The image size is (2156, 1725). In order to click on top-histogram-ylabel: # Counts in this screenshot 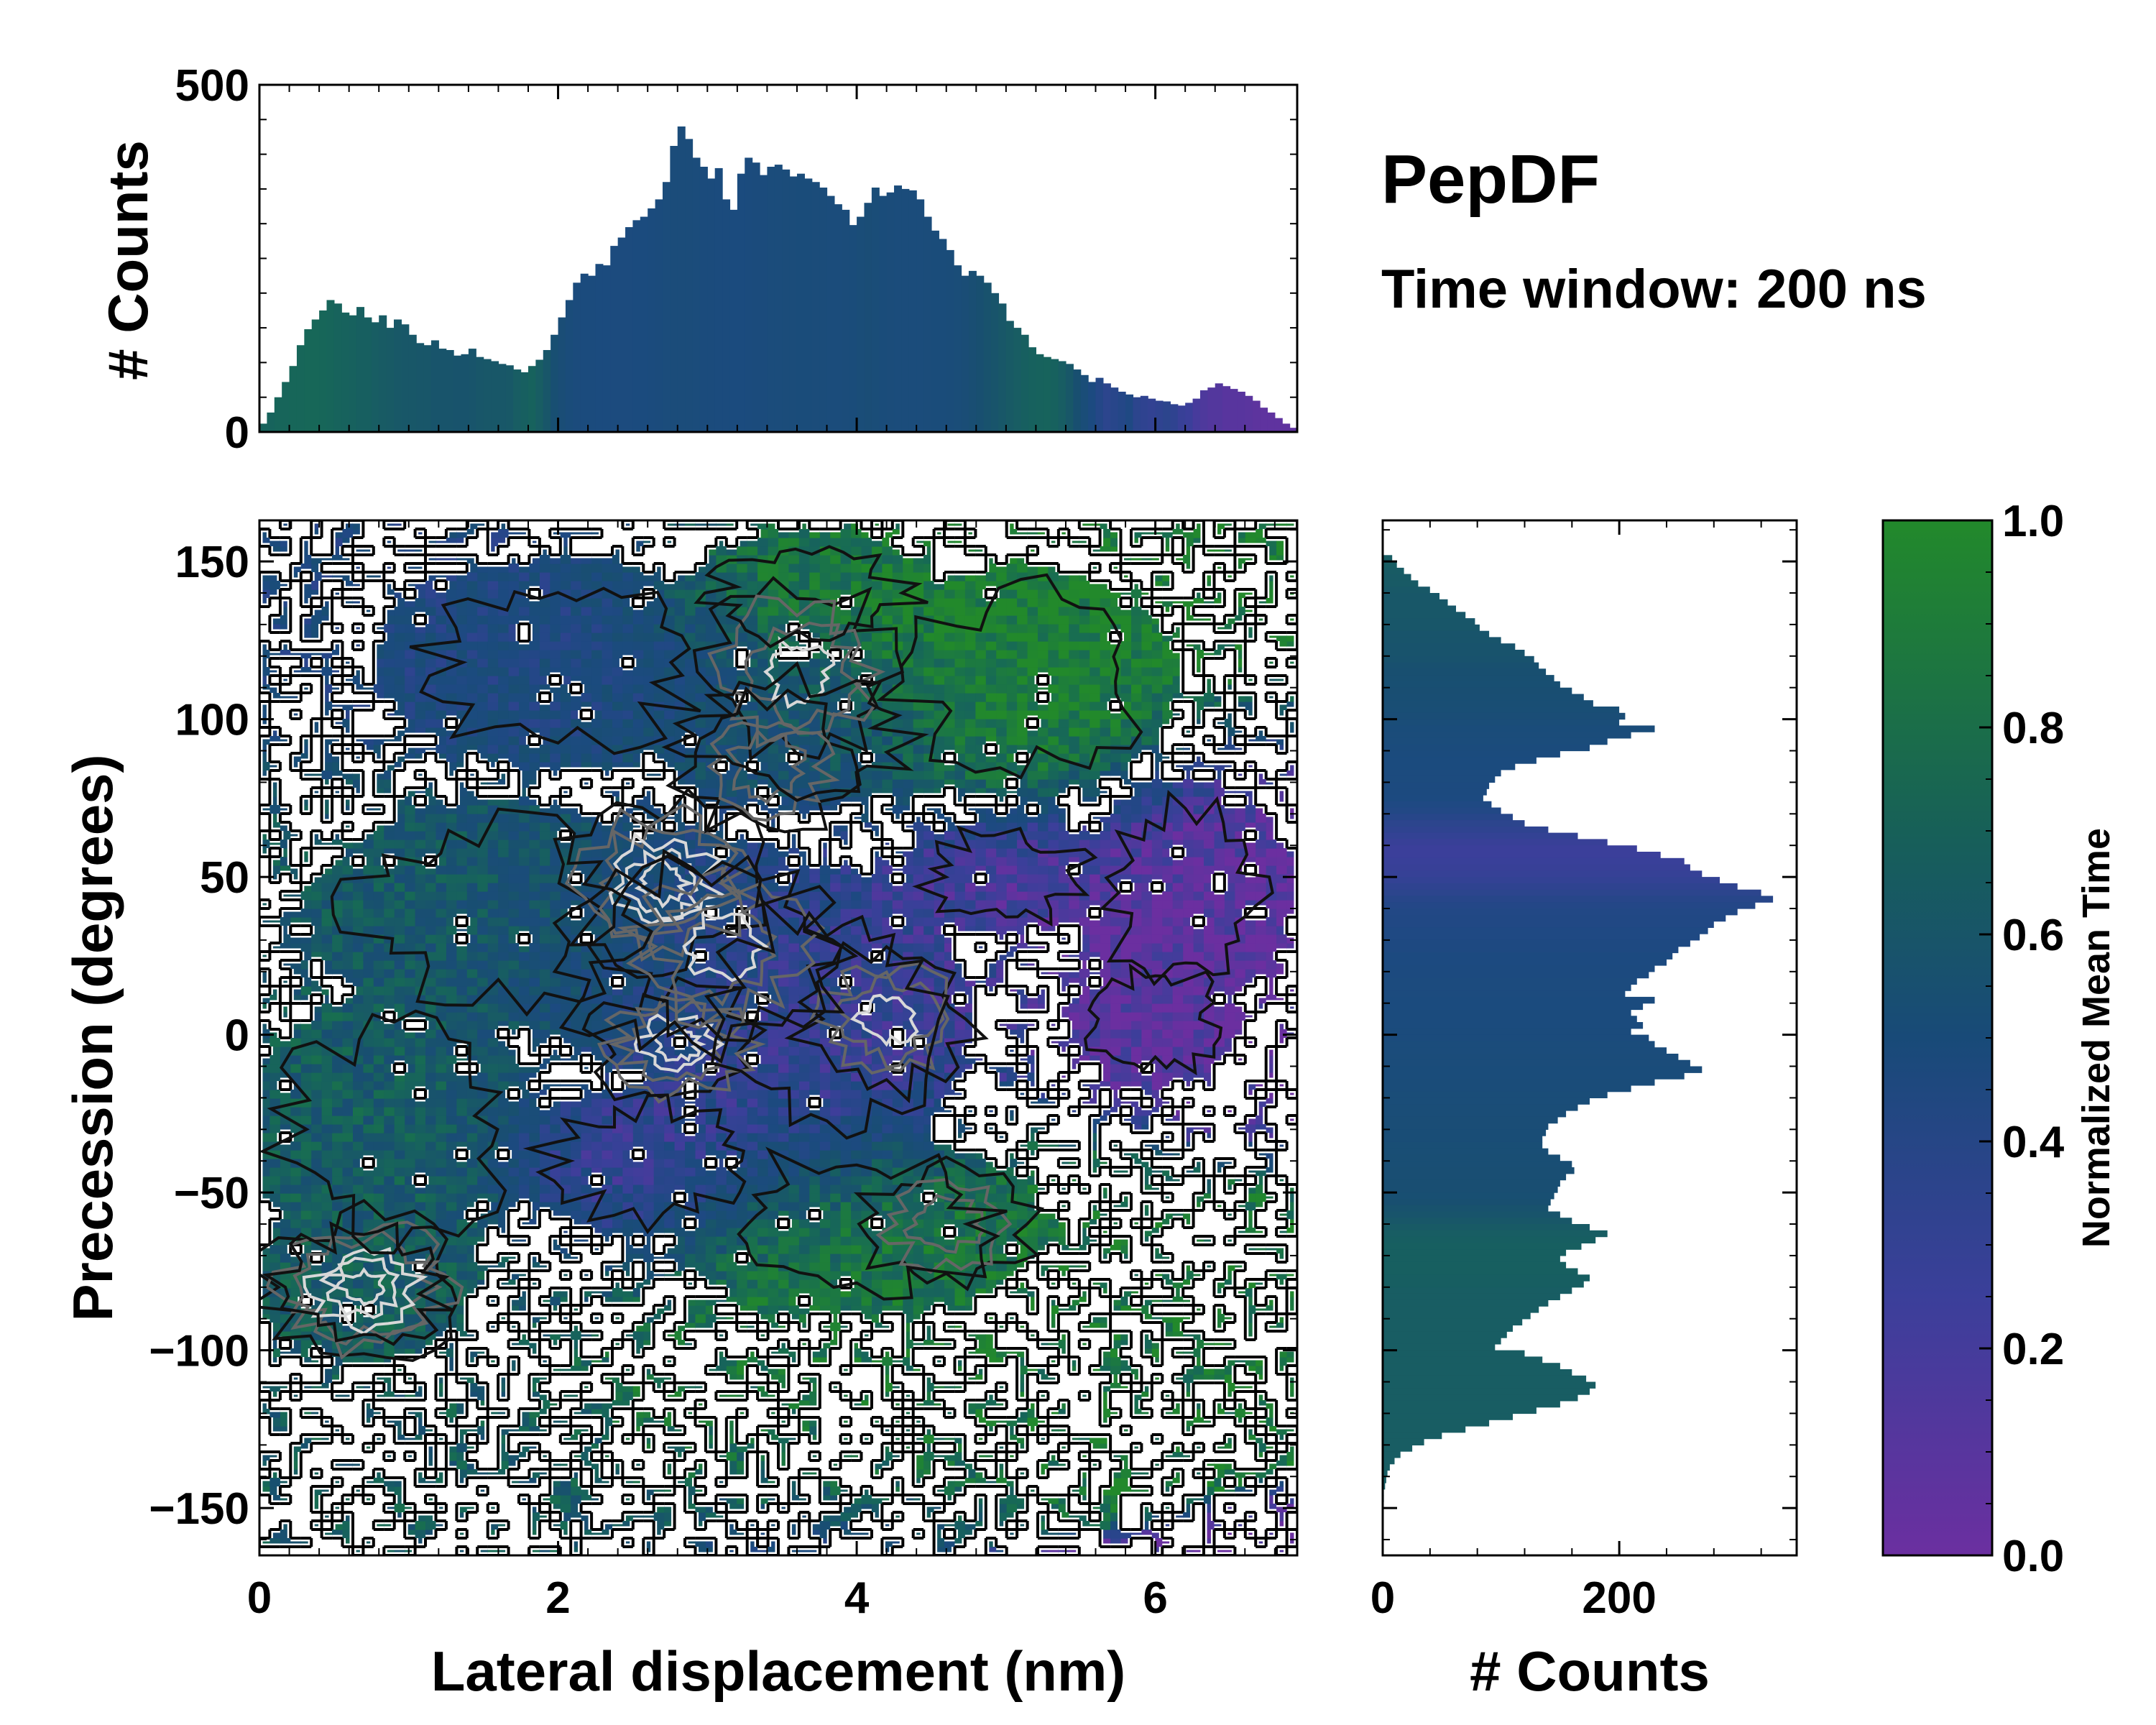, I will do `click(128, 260)`.